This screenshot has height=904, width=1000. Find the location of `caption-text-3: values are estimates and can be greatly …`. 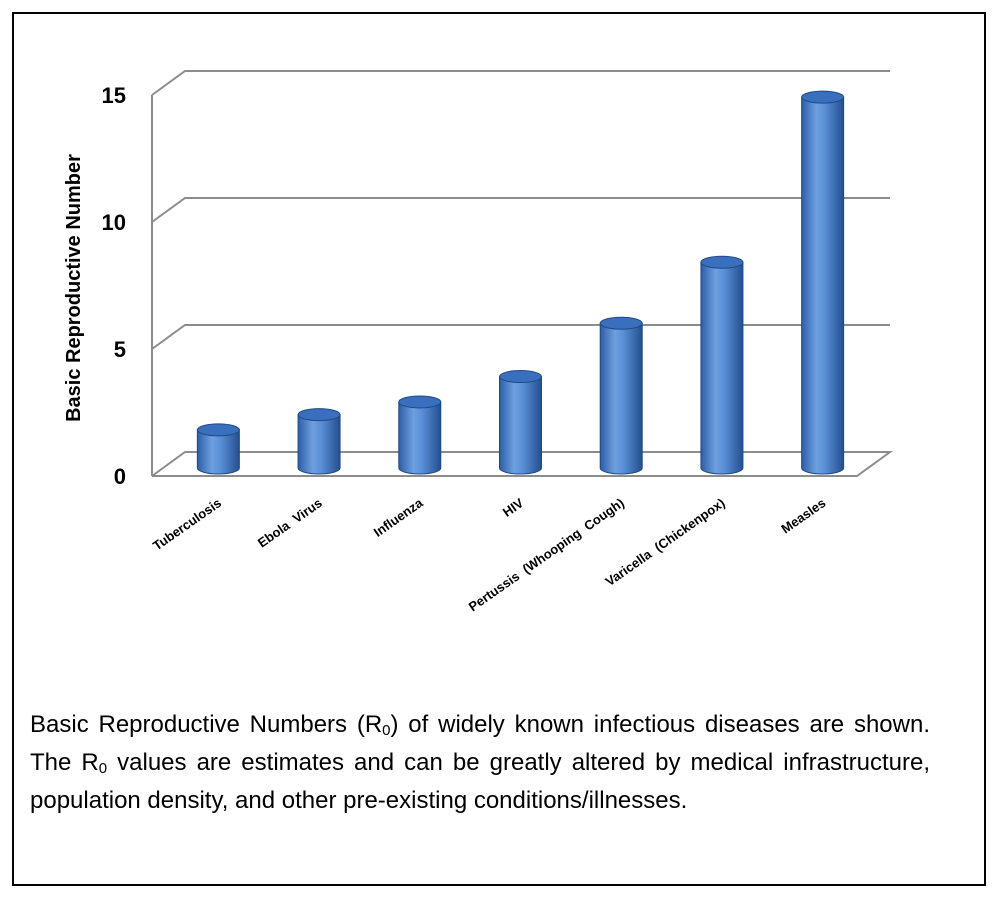

caption-text-3: values are estimates and can be greatly … is located at coordinates (480, 781).